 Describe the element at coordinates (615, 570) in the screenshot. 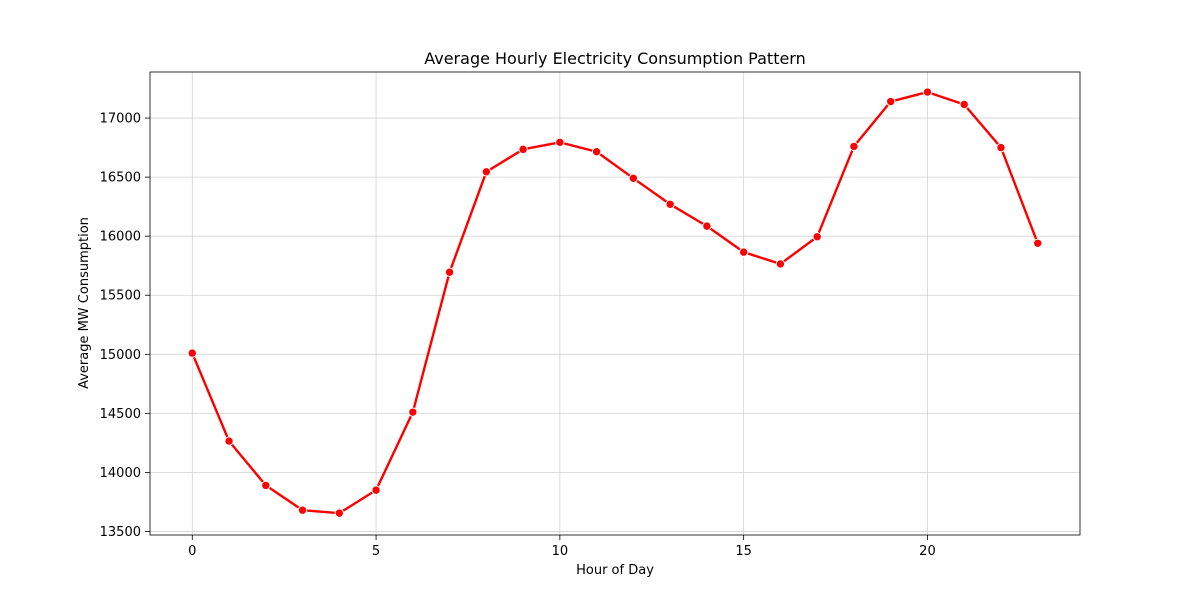

I see `x-axis-label: Hour of Day` at that location.